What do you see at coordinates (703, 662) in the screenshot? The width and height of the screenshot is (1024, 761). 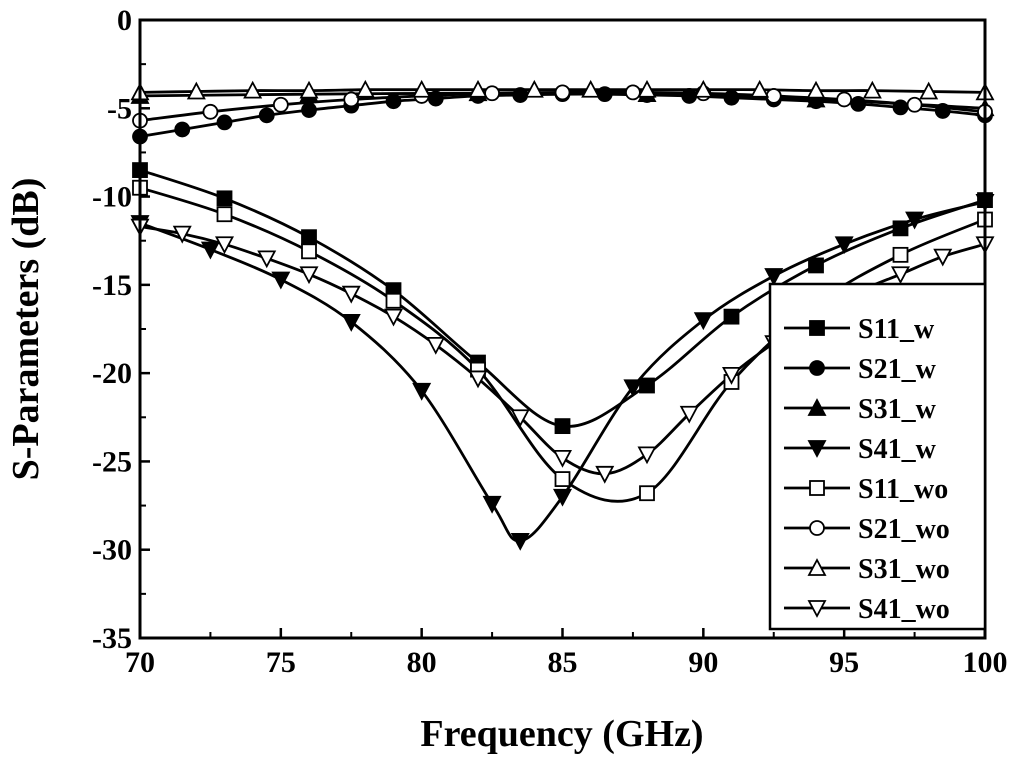 I see `x-tick-label: 90` at bounding box center [703, 662].